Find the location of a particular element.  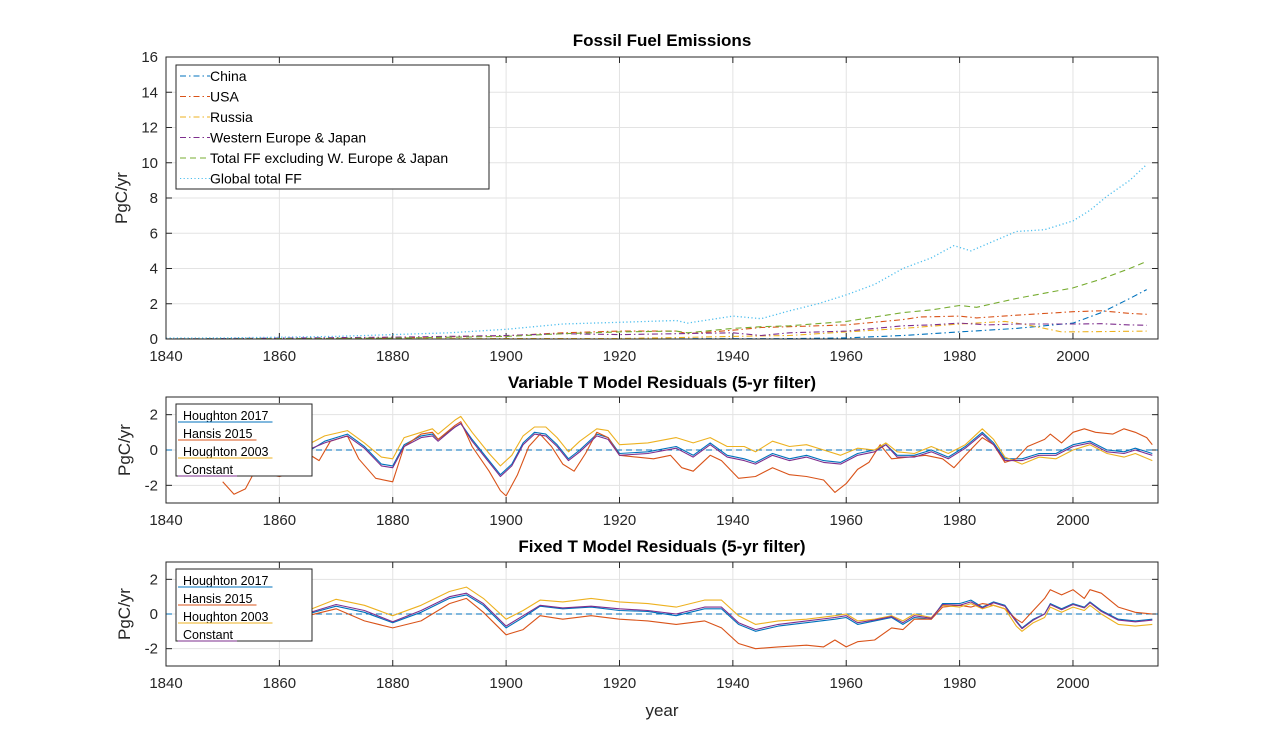

chart-title: Fixed T Model Residuals (5-yr filter) is located at coordinates (661, 546).